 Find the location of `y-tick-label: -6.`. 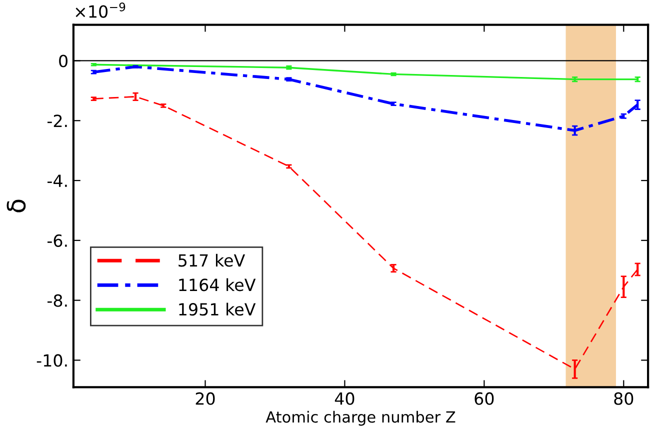

y-tick-label: -6. is located at coordinates (57, 240).